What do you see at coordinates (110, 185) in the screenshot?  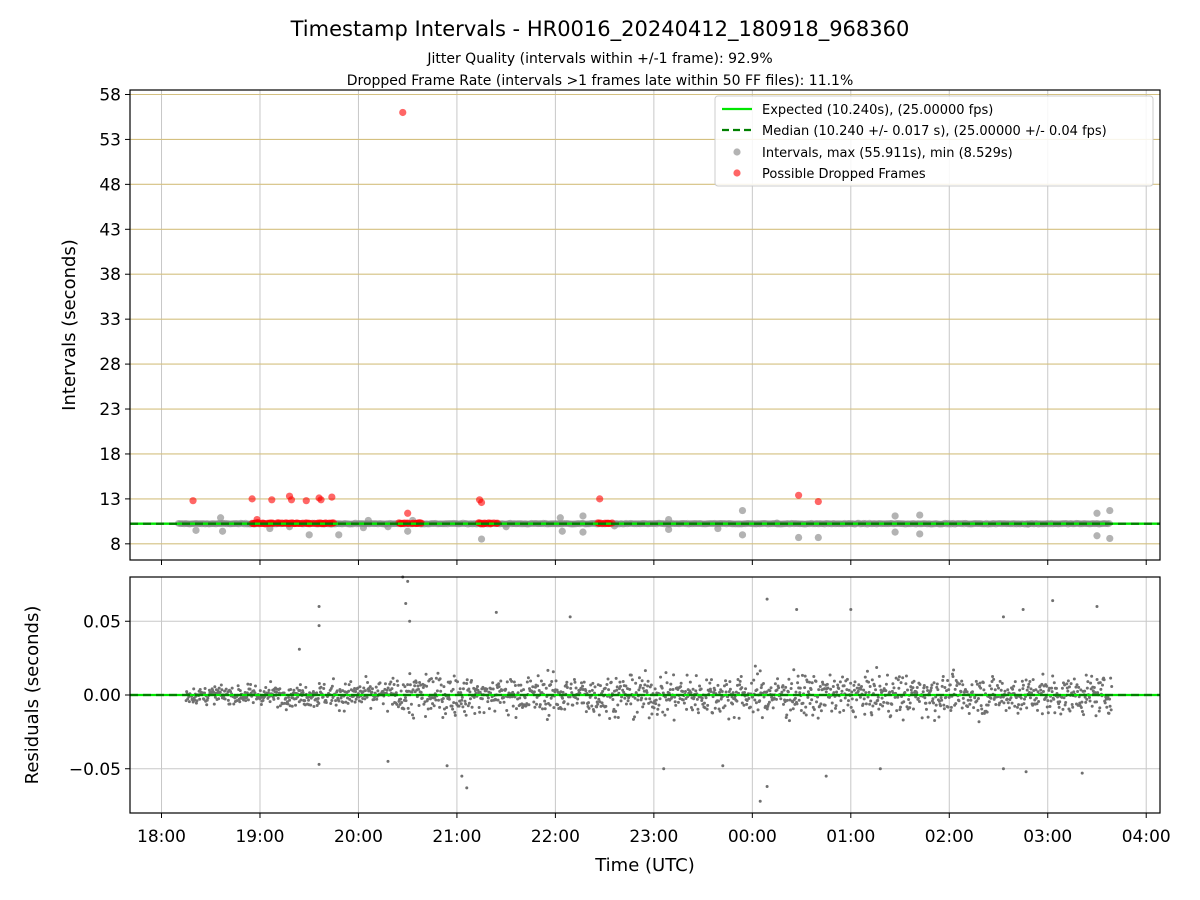 I see `top-y-tick-label: 48` at bounding box center [110, 185].